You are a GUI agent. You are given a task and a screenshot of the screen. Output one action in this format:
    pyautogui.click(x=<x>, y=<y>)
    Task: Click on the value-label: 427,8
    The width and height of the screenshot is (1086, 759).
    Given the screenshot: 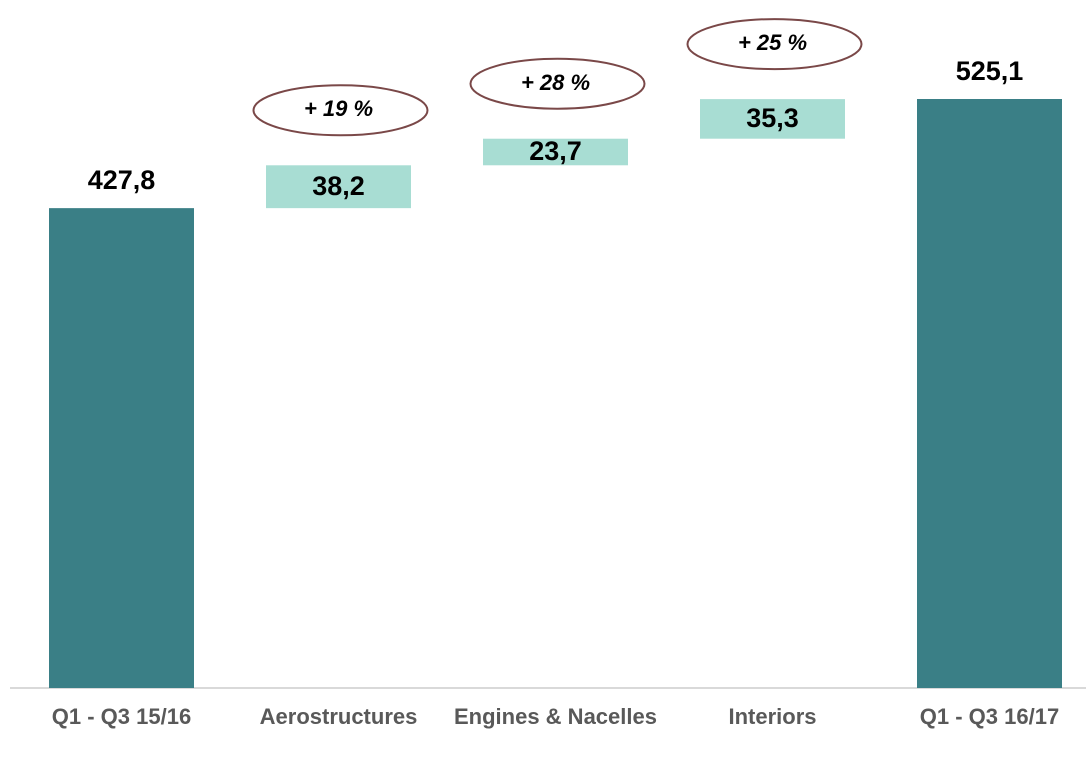 What is the action you would take?
    pyautogui.click(x=121, y=180)
    